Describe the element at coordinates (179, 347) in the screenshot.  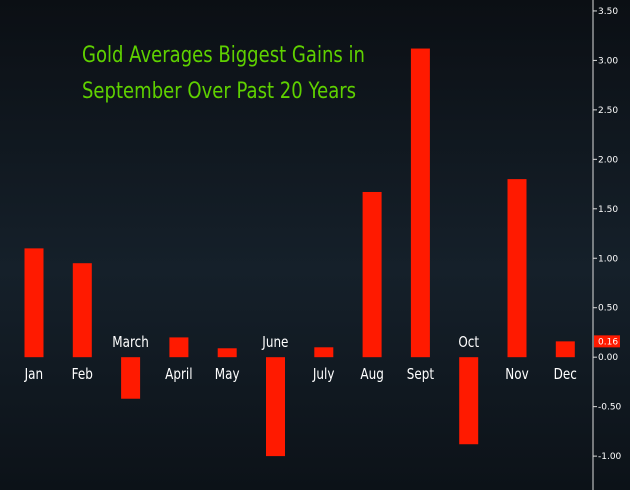
I see `bar-april` at that location.